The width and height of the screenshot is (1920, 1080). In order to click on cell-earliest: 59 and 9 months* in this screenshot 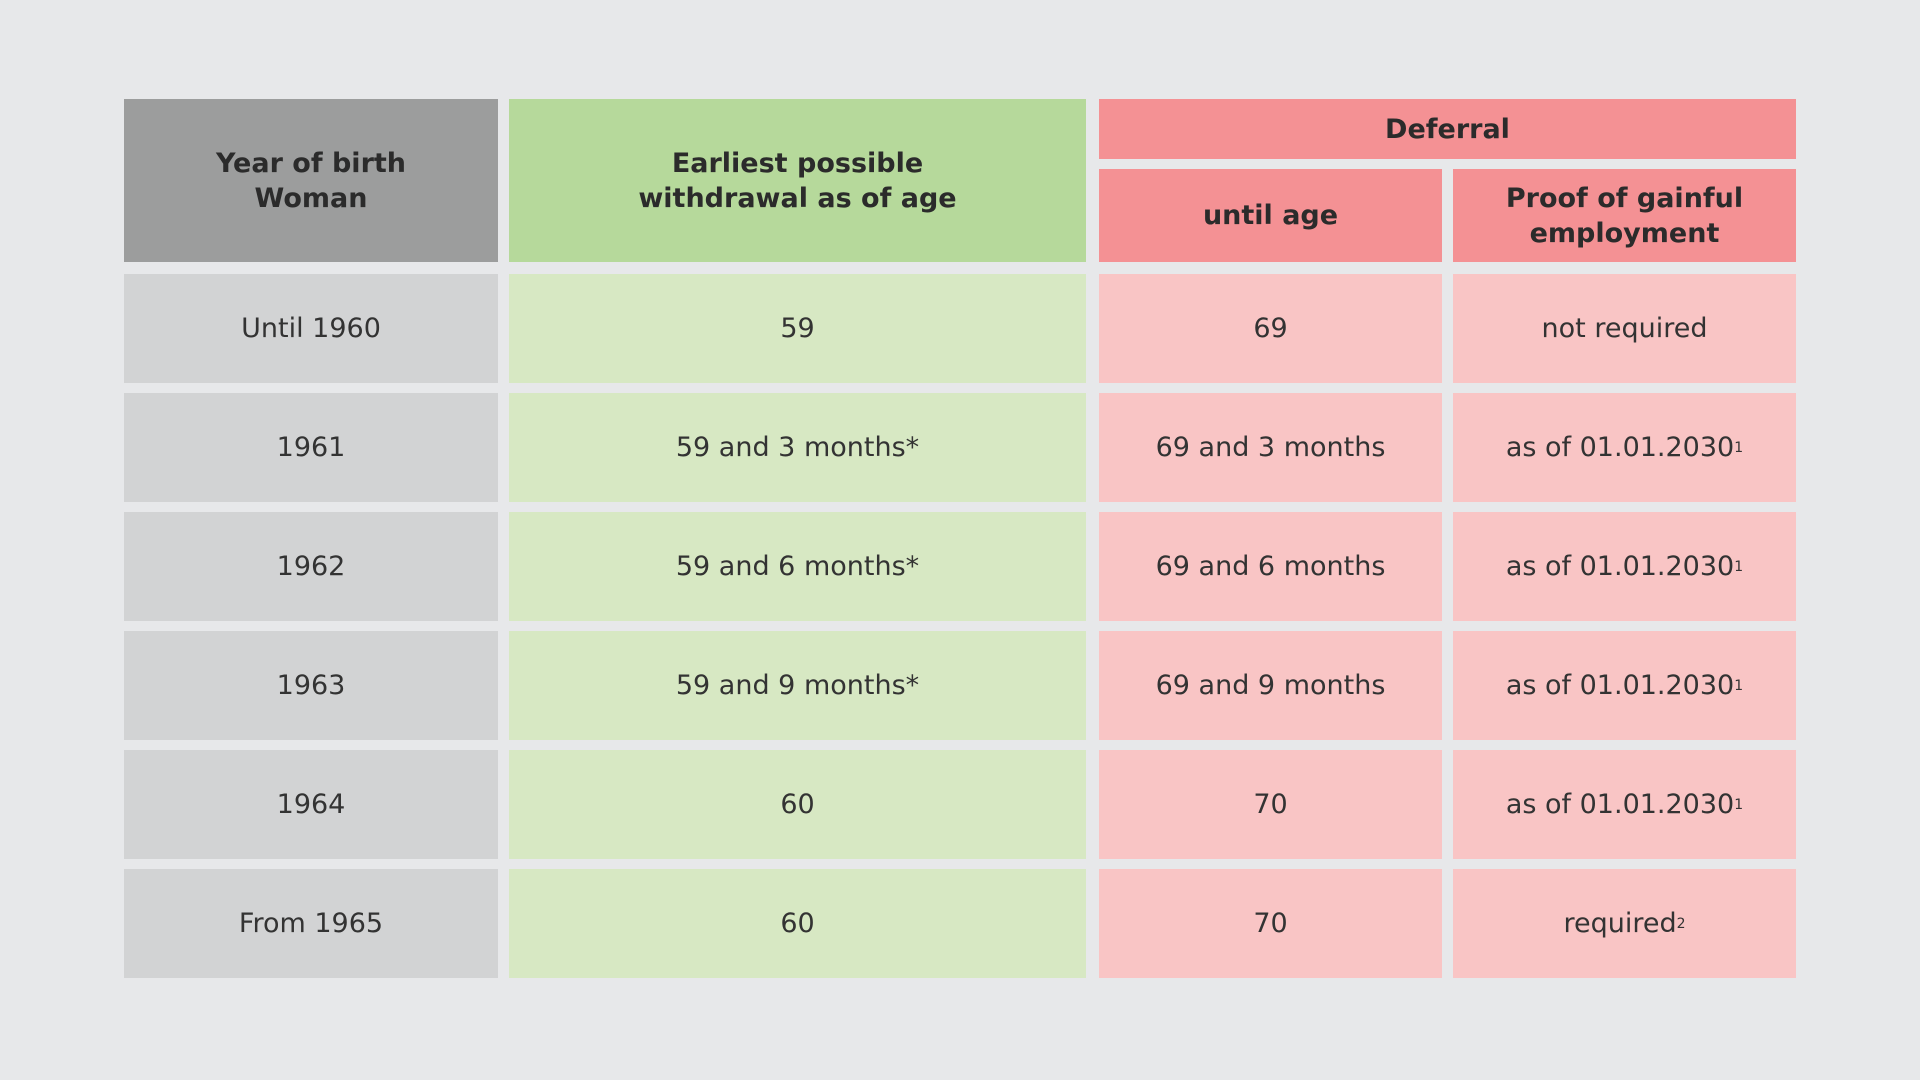, I will do `click(797, 685)`.